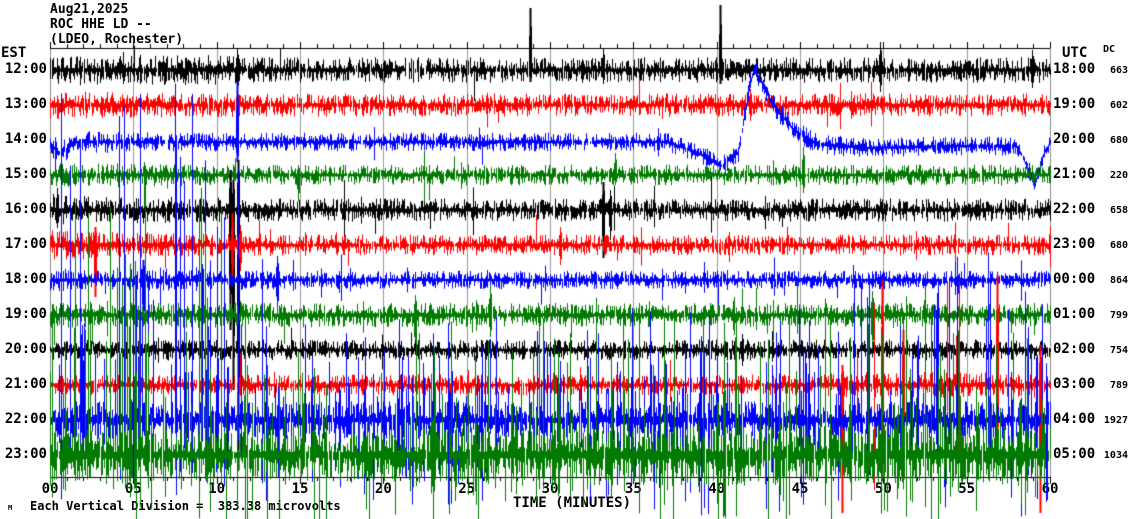 Image resolution: width=1130 pixels, height=519 pixels. What do you see at coordinates (1118, 210) in the screenshot?
I see `dc-value: 658` at bounding box center [1118, 210].